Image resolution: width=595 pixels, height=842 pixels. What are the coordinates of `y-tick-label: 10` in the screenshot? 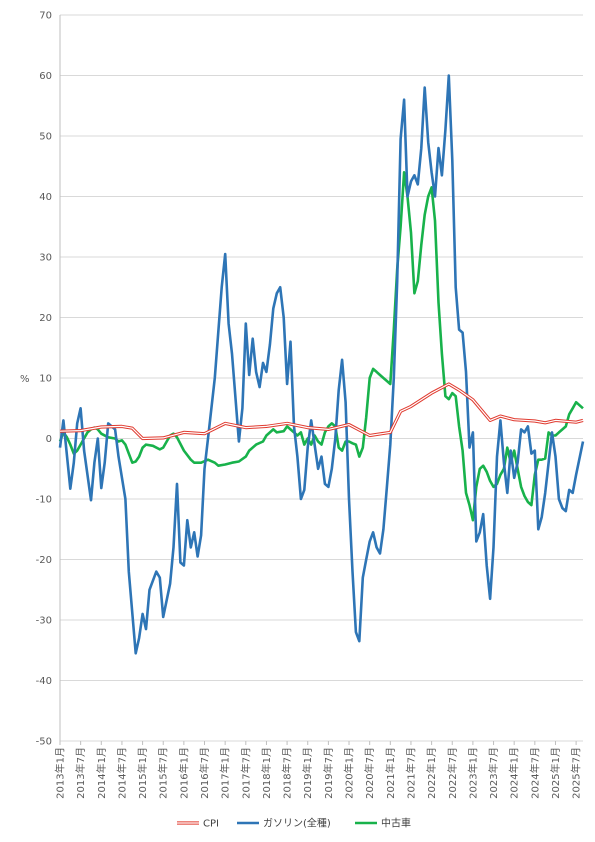 It's located at (45, 379).